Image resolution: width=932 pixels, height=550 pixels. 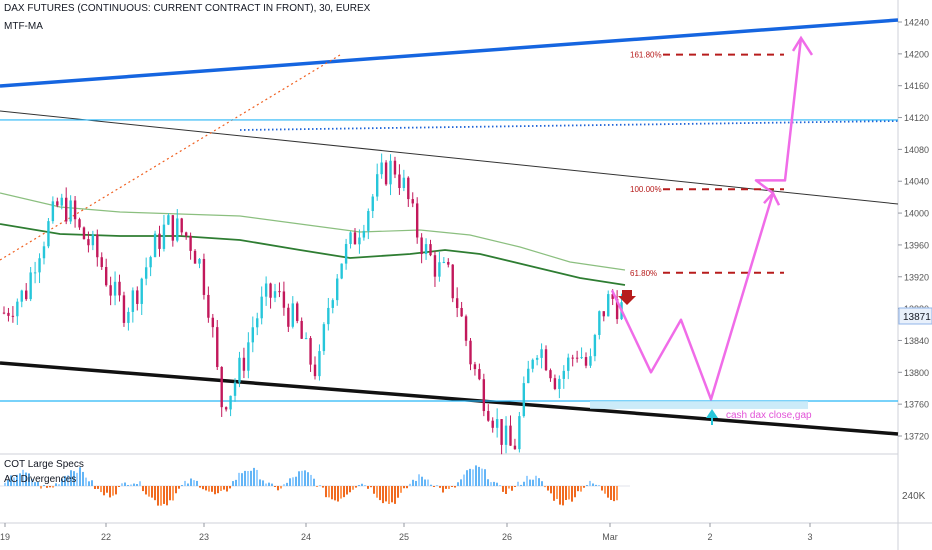 I want to click on time-tick-label: 22, so click(x=106, y=537).